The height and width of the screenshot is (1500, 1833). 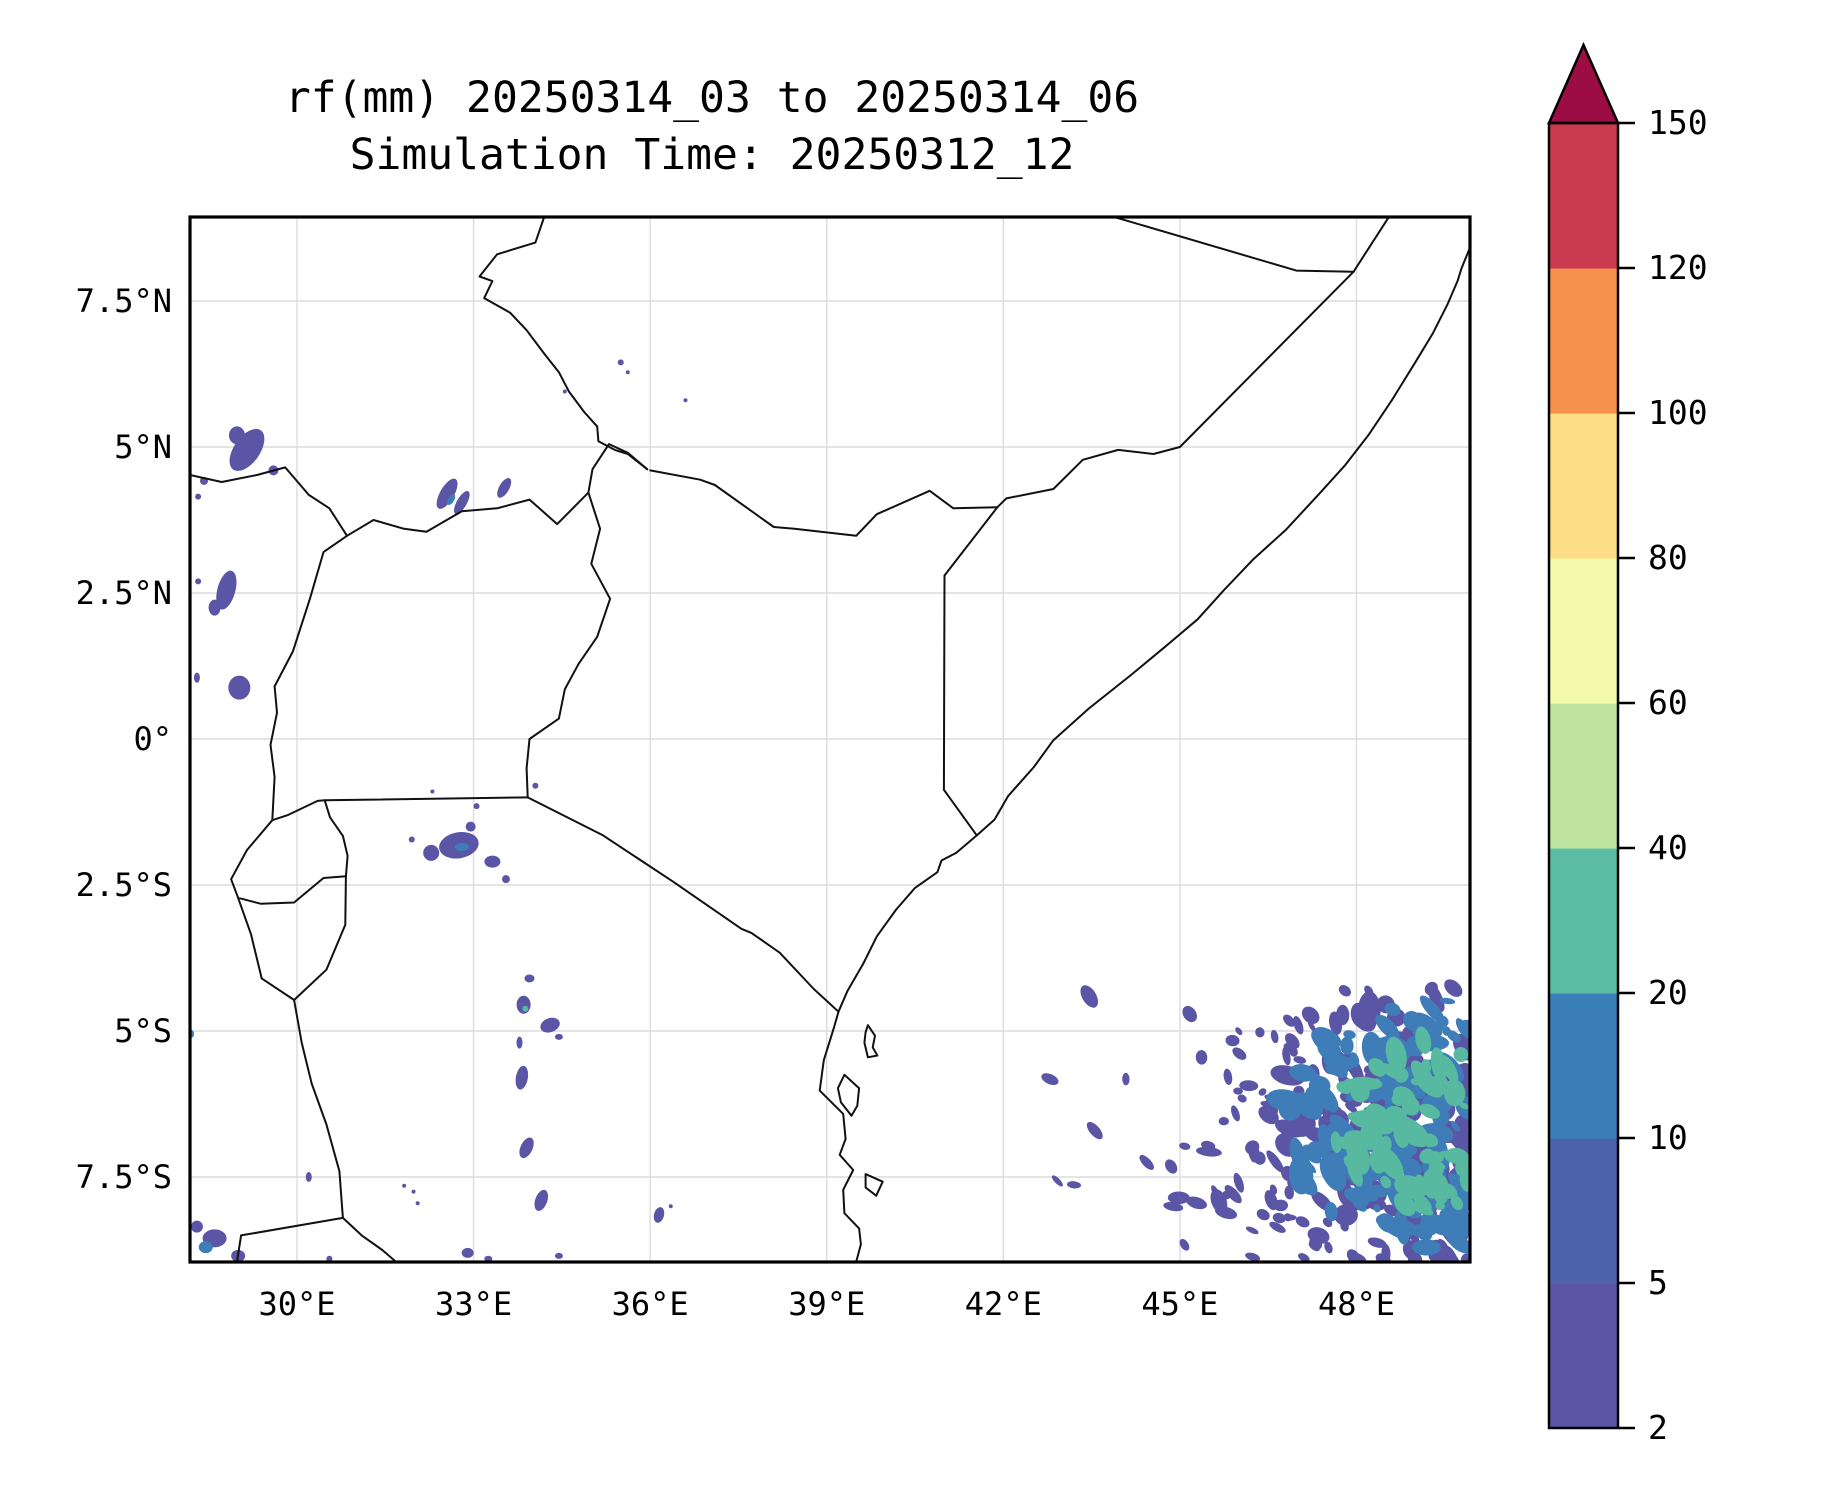 I want to click on colorbar-tick-label: 120, so click(x=1678, y=267).